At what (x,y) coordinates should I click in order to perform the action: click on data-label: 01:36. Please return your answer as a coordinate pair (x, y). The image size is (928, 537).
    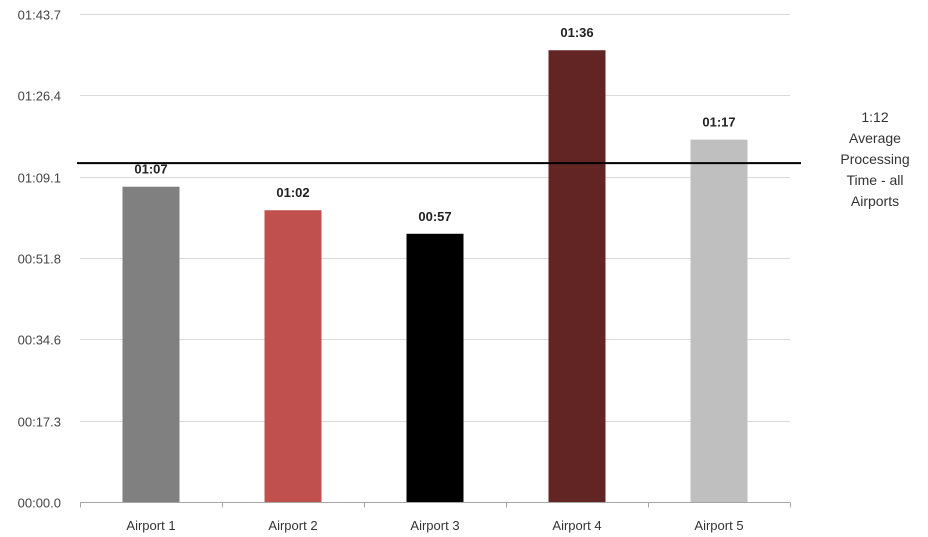
    Looking at the image, I should click on (576, 32).